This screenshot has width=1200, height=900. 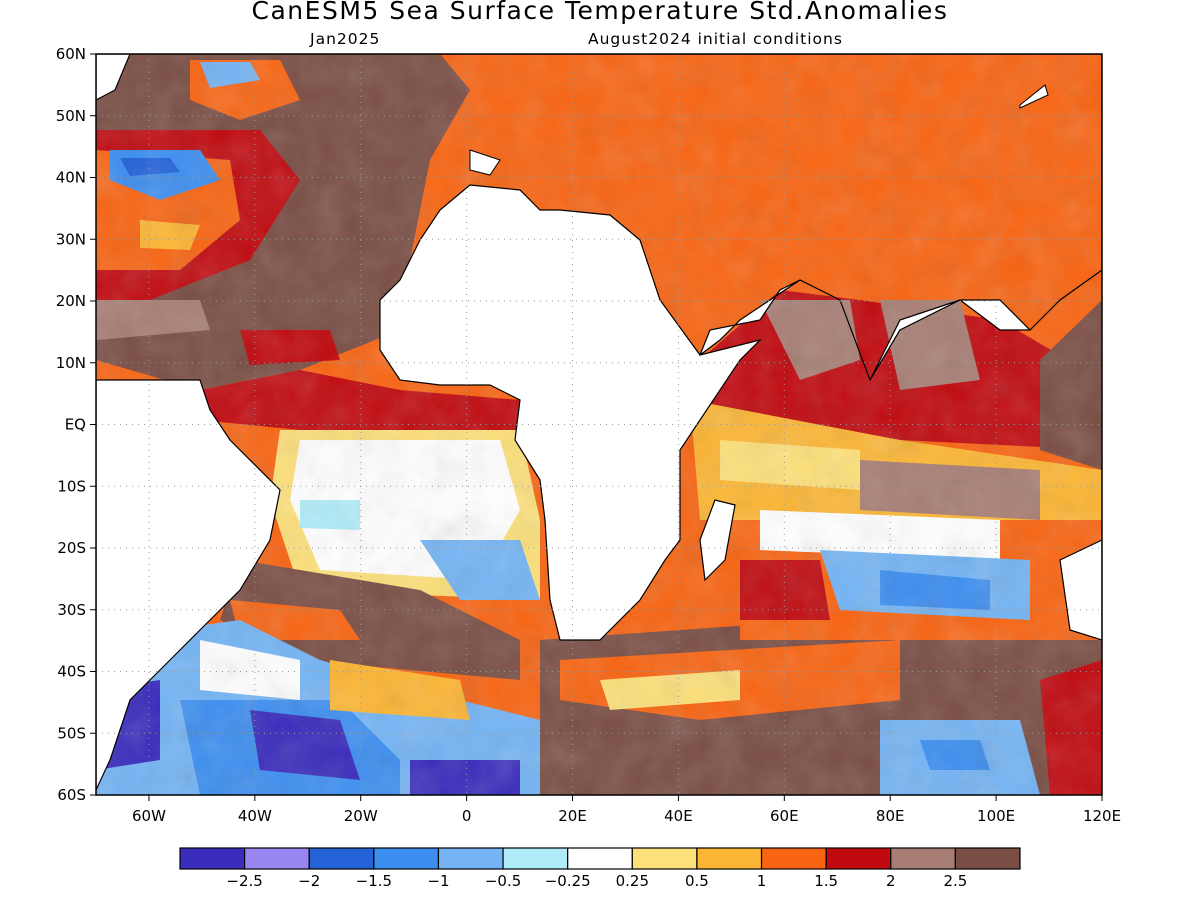 I want to click on lon-tick-label: 40E, so click(x=678, y=816).